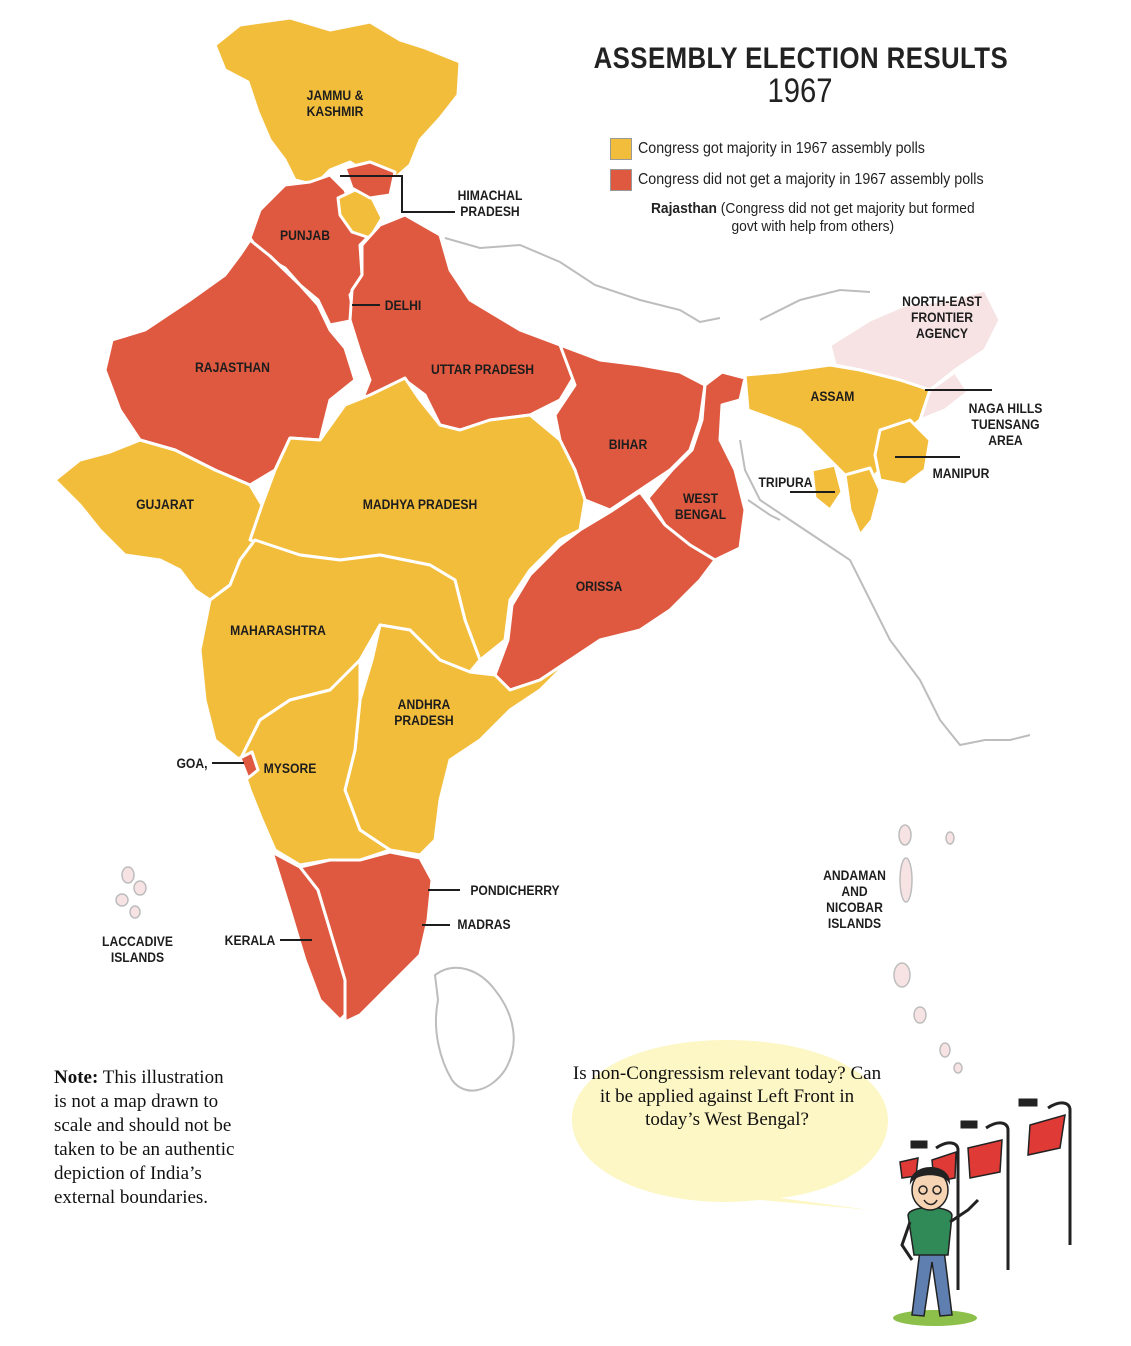  I want to click on legend-rajasthan-bold: Rajasthan, so click(683, 208).